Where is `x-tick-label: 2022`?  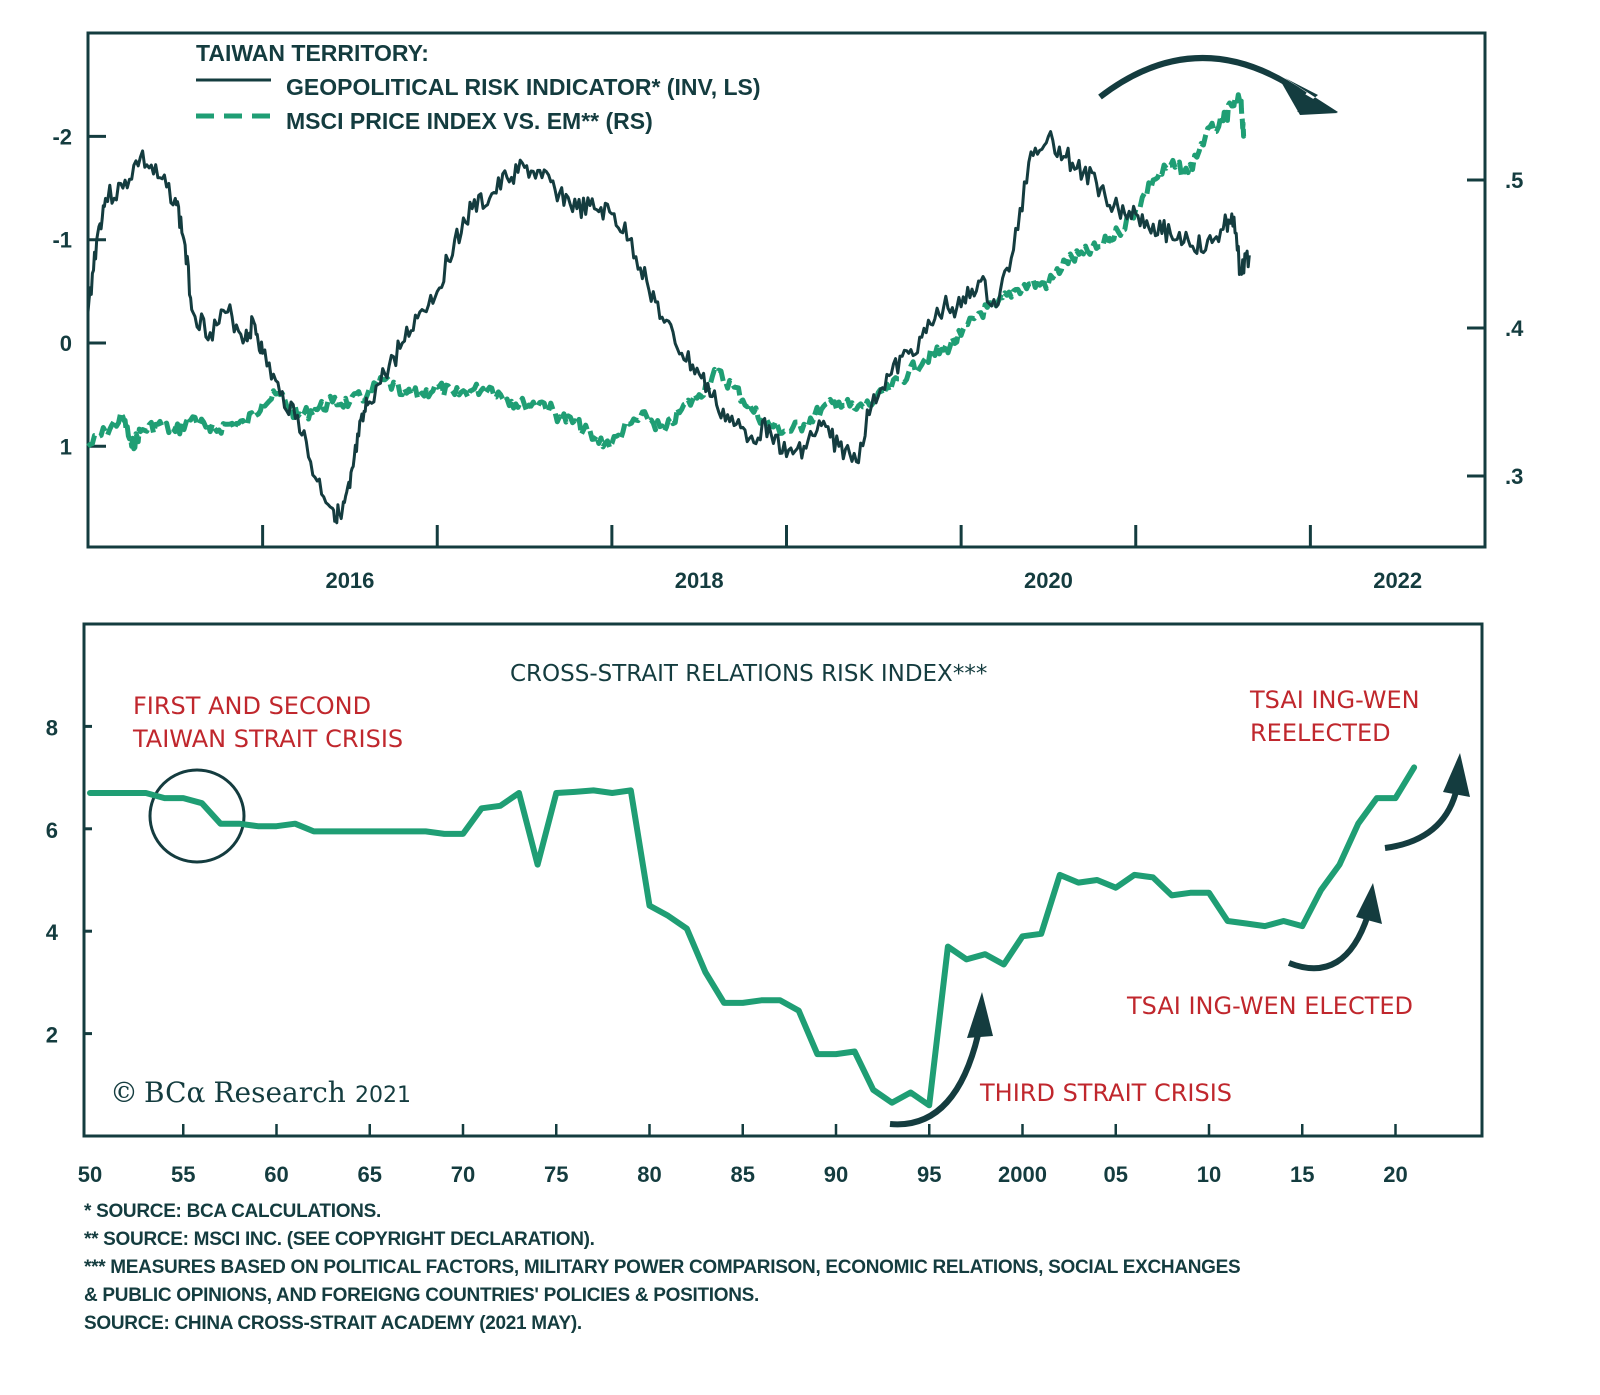
x-tick-label: 2022 is located at coordinates (1397, 580).